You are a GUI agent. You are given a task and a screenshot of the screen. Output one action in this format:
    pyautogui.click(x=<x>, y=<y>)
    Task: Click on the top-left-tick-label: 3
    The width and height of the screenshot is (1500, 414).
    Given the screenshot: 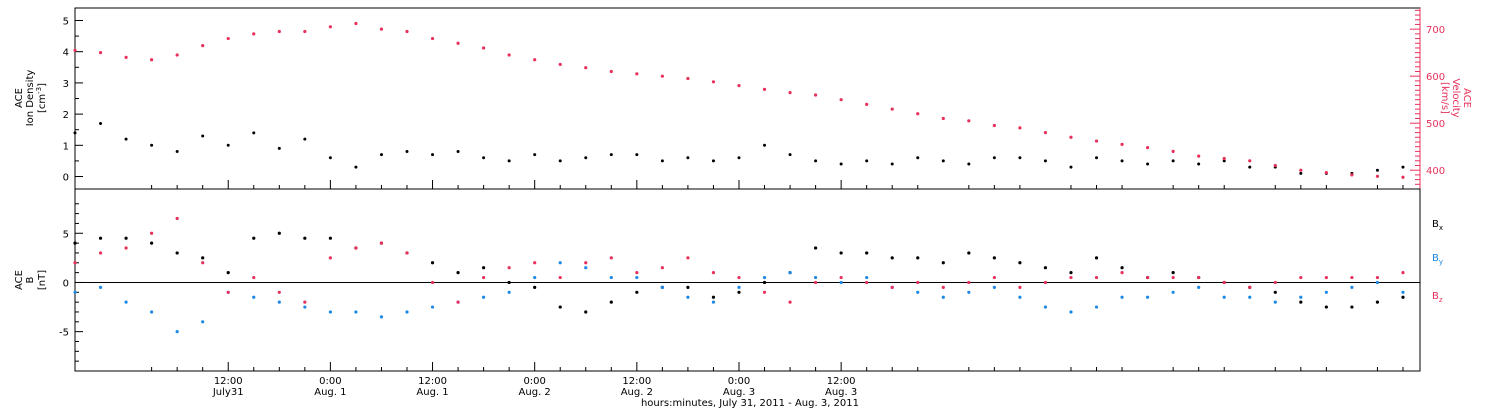 What is the action you would take?
    pyautogui.click(x=66, y=84)
    